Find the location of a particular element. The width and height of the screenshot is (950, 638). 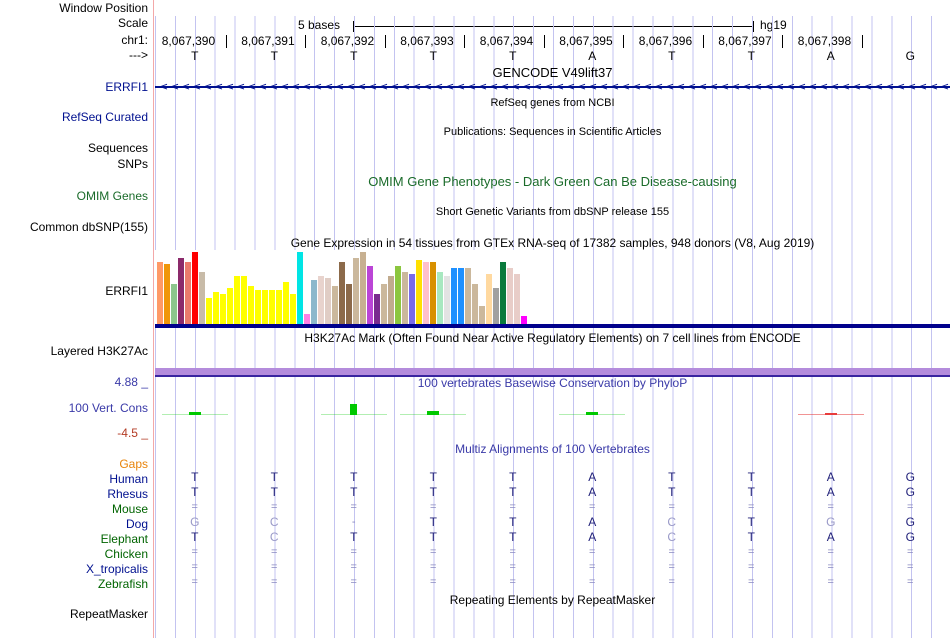

sidebar-item-elephant: Elephant is located at coordinates (124, 539).